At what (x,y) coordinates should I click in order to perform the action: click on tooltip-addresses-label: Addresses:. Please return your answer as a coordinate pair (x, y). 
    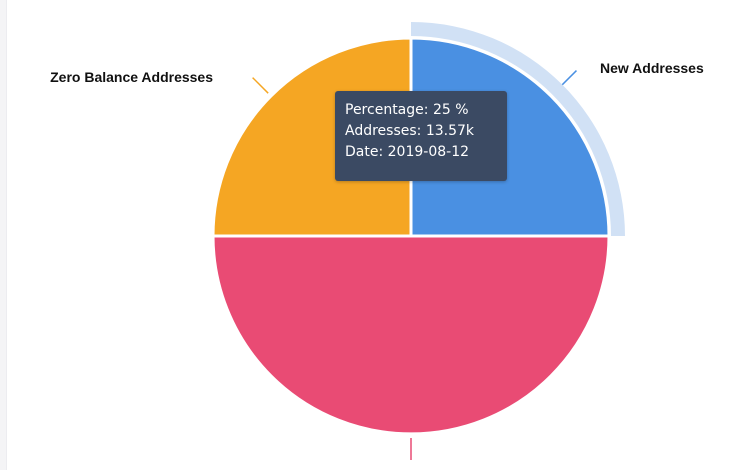
    Looking at the image, I should click on (383, 131).